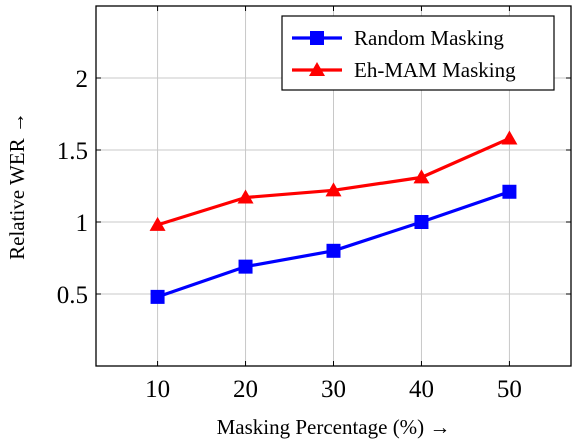  Describe the element at coordinates (509, 389) in the screenshot. I see `x-tick-label: 50` at that location.